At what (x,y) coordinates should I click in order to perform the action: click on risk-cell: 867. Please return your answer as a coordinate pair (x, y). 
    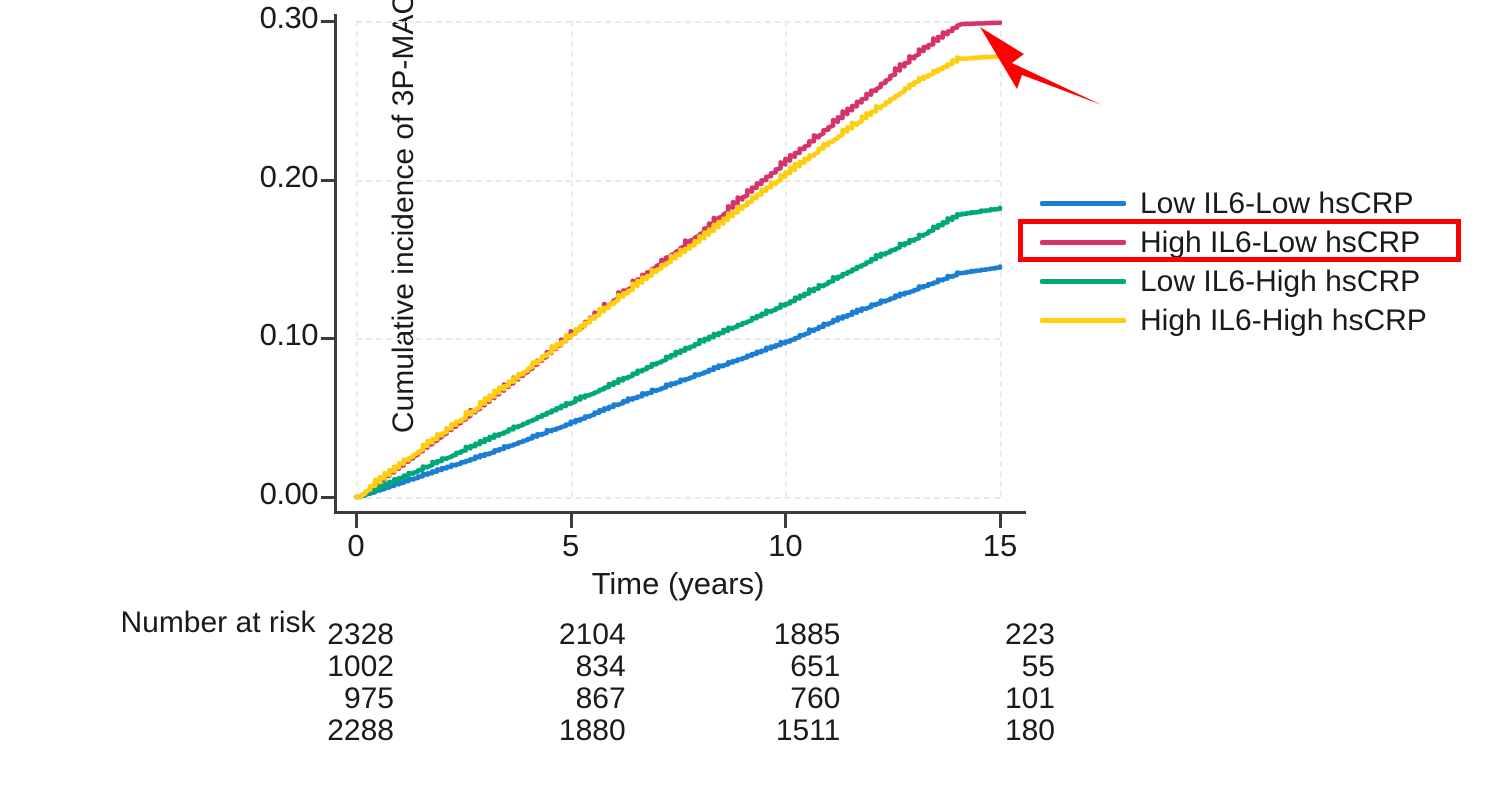
    Looking at the image, I should click on (600, 698).